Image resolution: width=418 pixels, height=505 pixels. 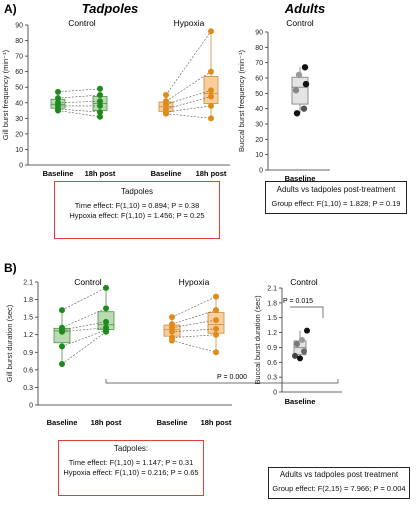 What do you see at coordinates (216, 422) in the screenshot?
I see `panel-b-x-tick-label: 18h post` at bounding box center [216, 422].